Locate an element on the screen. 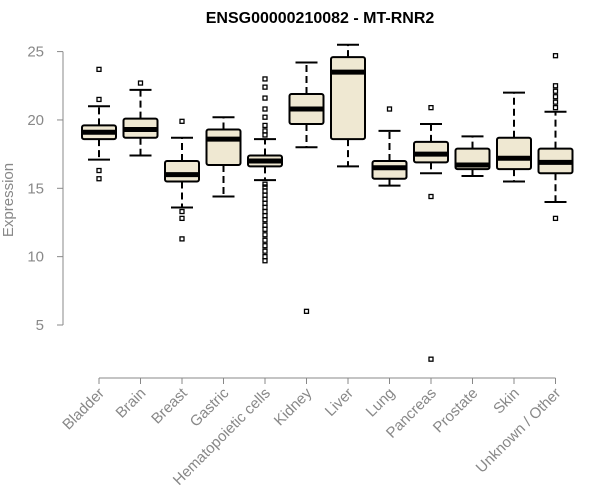 The height and width of the screenshot is (500, 600). box-liver is located at coordinates (348, 105).